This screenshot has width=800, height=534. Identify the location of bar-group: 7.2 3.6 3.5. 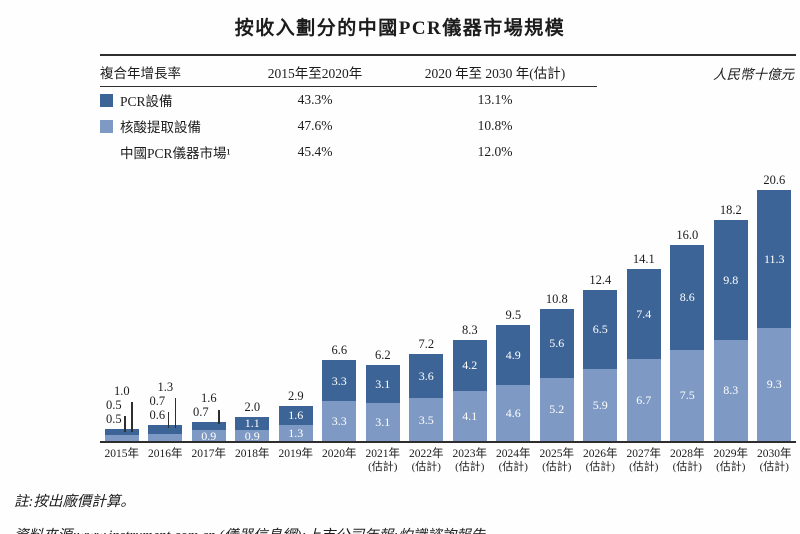
(427, 389).